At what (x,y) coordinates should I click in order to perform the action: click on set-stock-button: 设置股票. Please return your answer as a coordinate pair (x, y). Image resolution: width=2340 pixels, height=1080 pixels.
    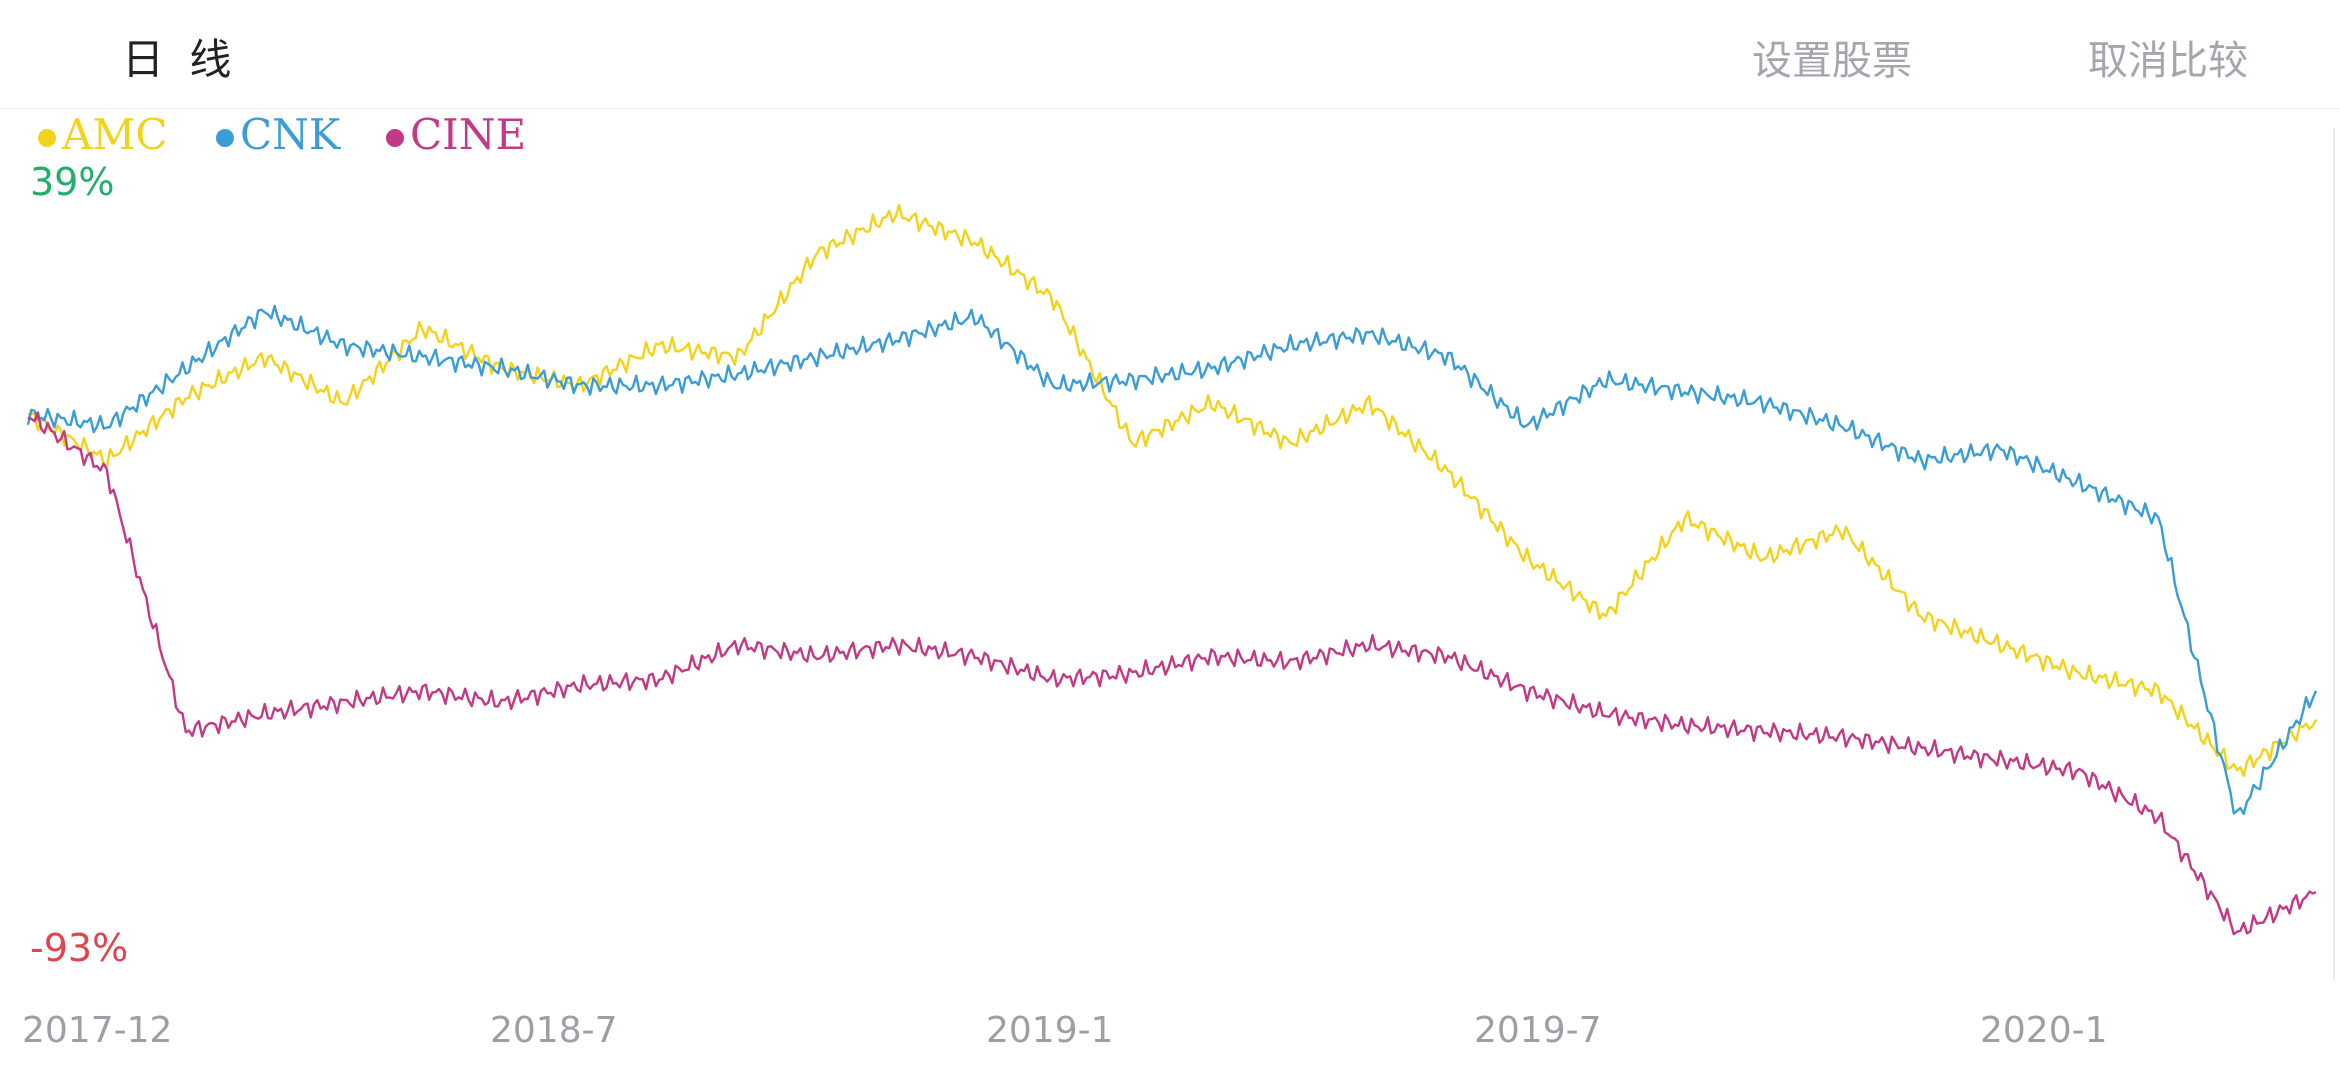
    Looking at the image, I should click on (1832, 61).